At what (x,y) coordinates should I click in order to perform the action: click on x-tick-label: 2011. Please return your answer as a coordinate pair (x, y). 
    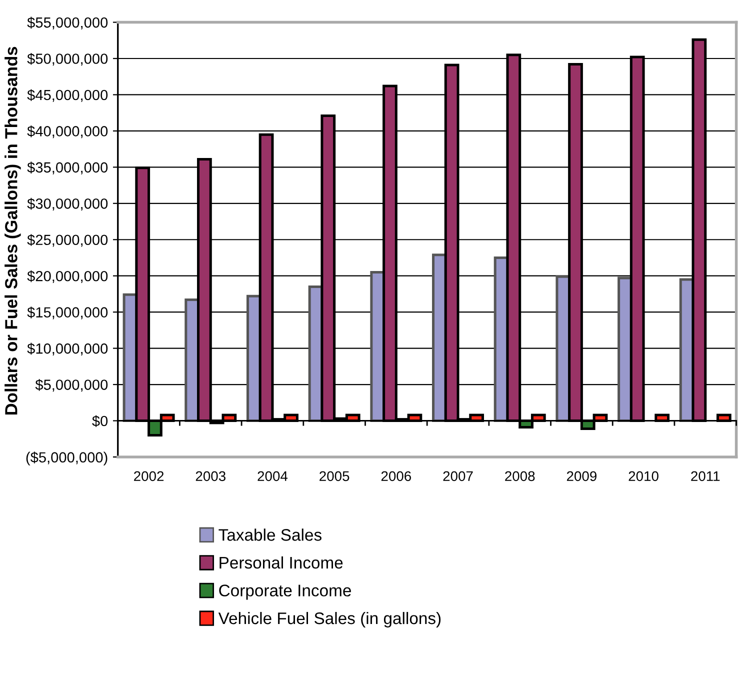
    Looking at the image, I should click on (705, 476).